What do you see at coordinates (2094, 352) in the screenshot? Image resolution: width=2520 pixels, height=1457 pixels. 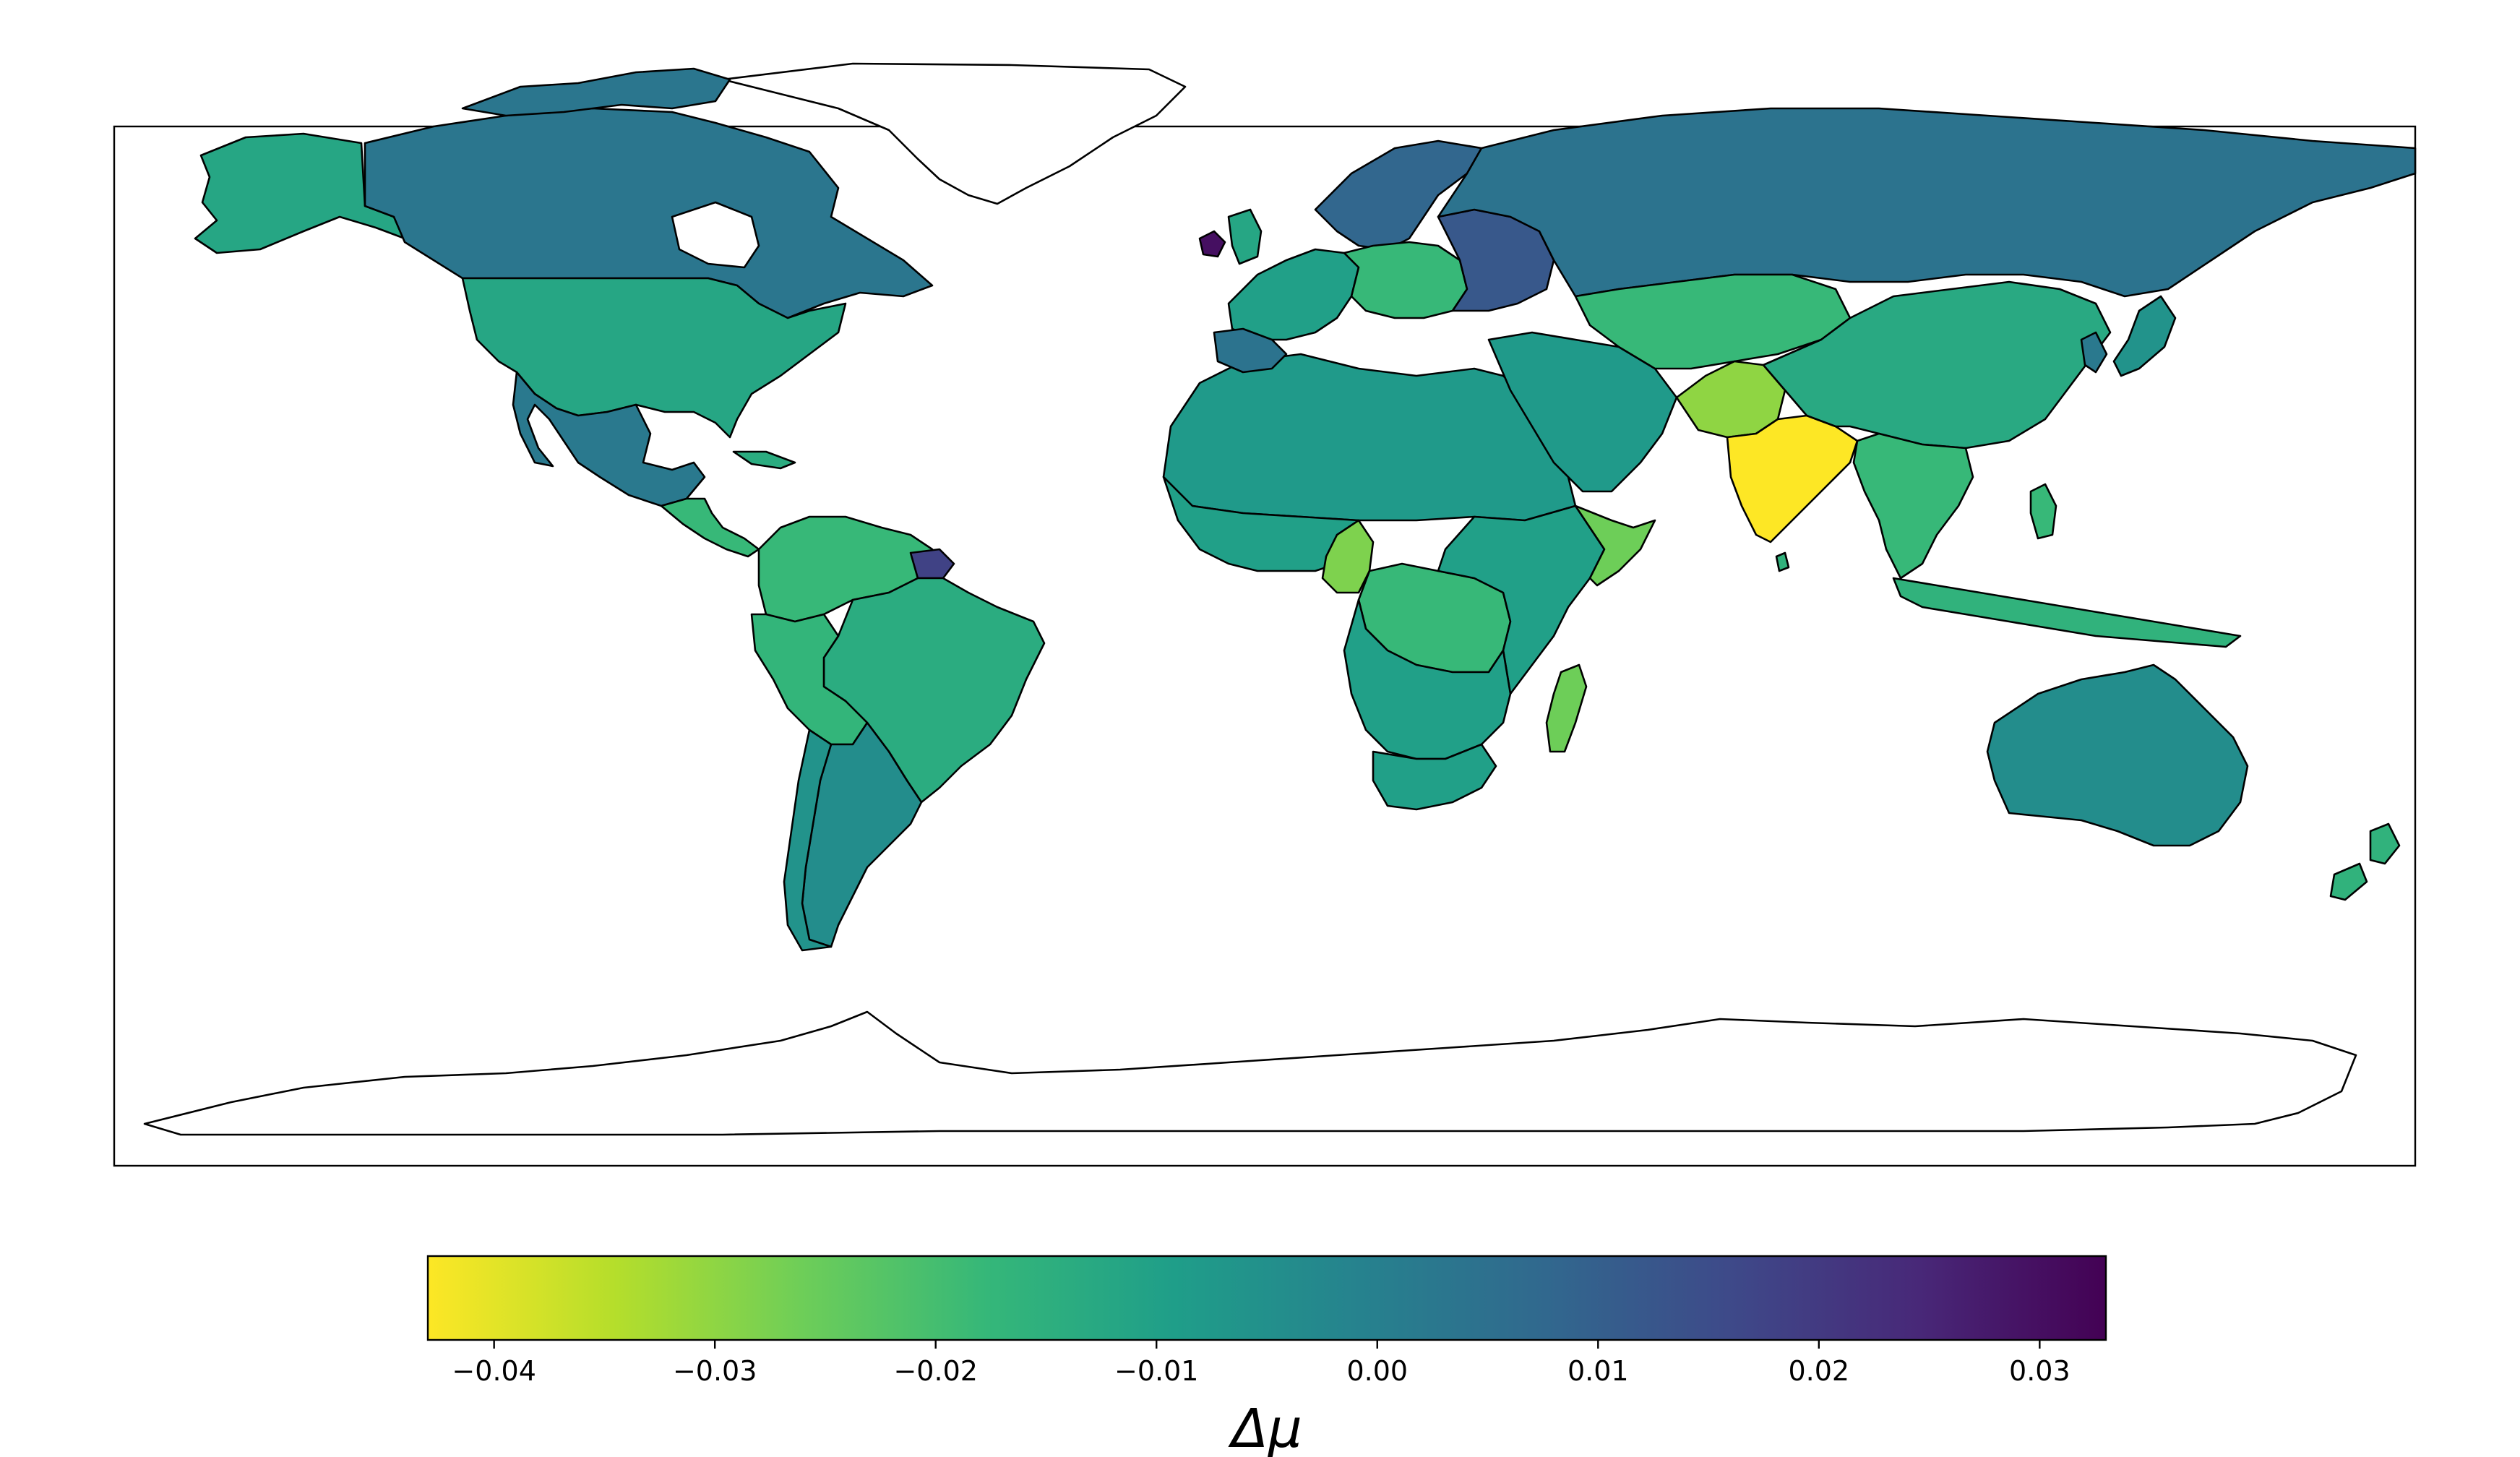 I see `region-korea` at bounding box center [2094, 352].